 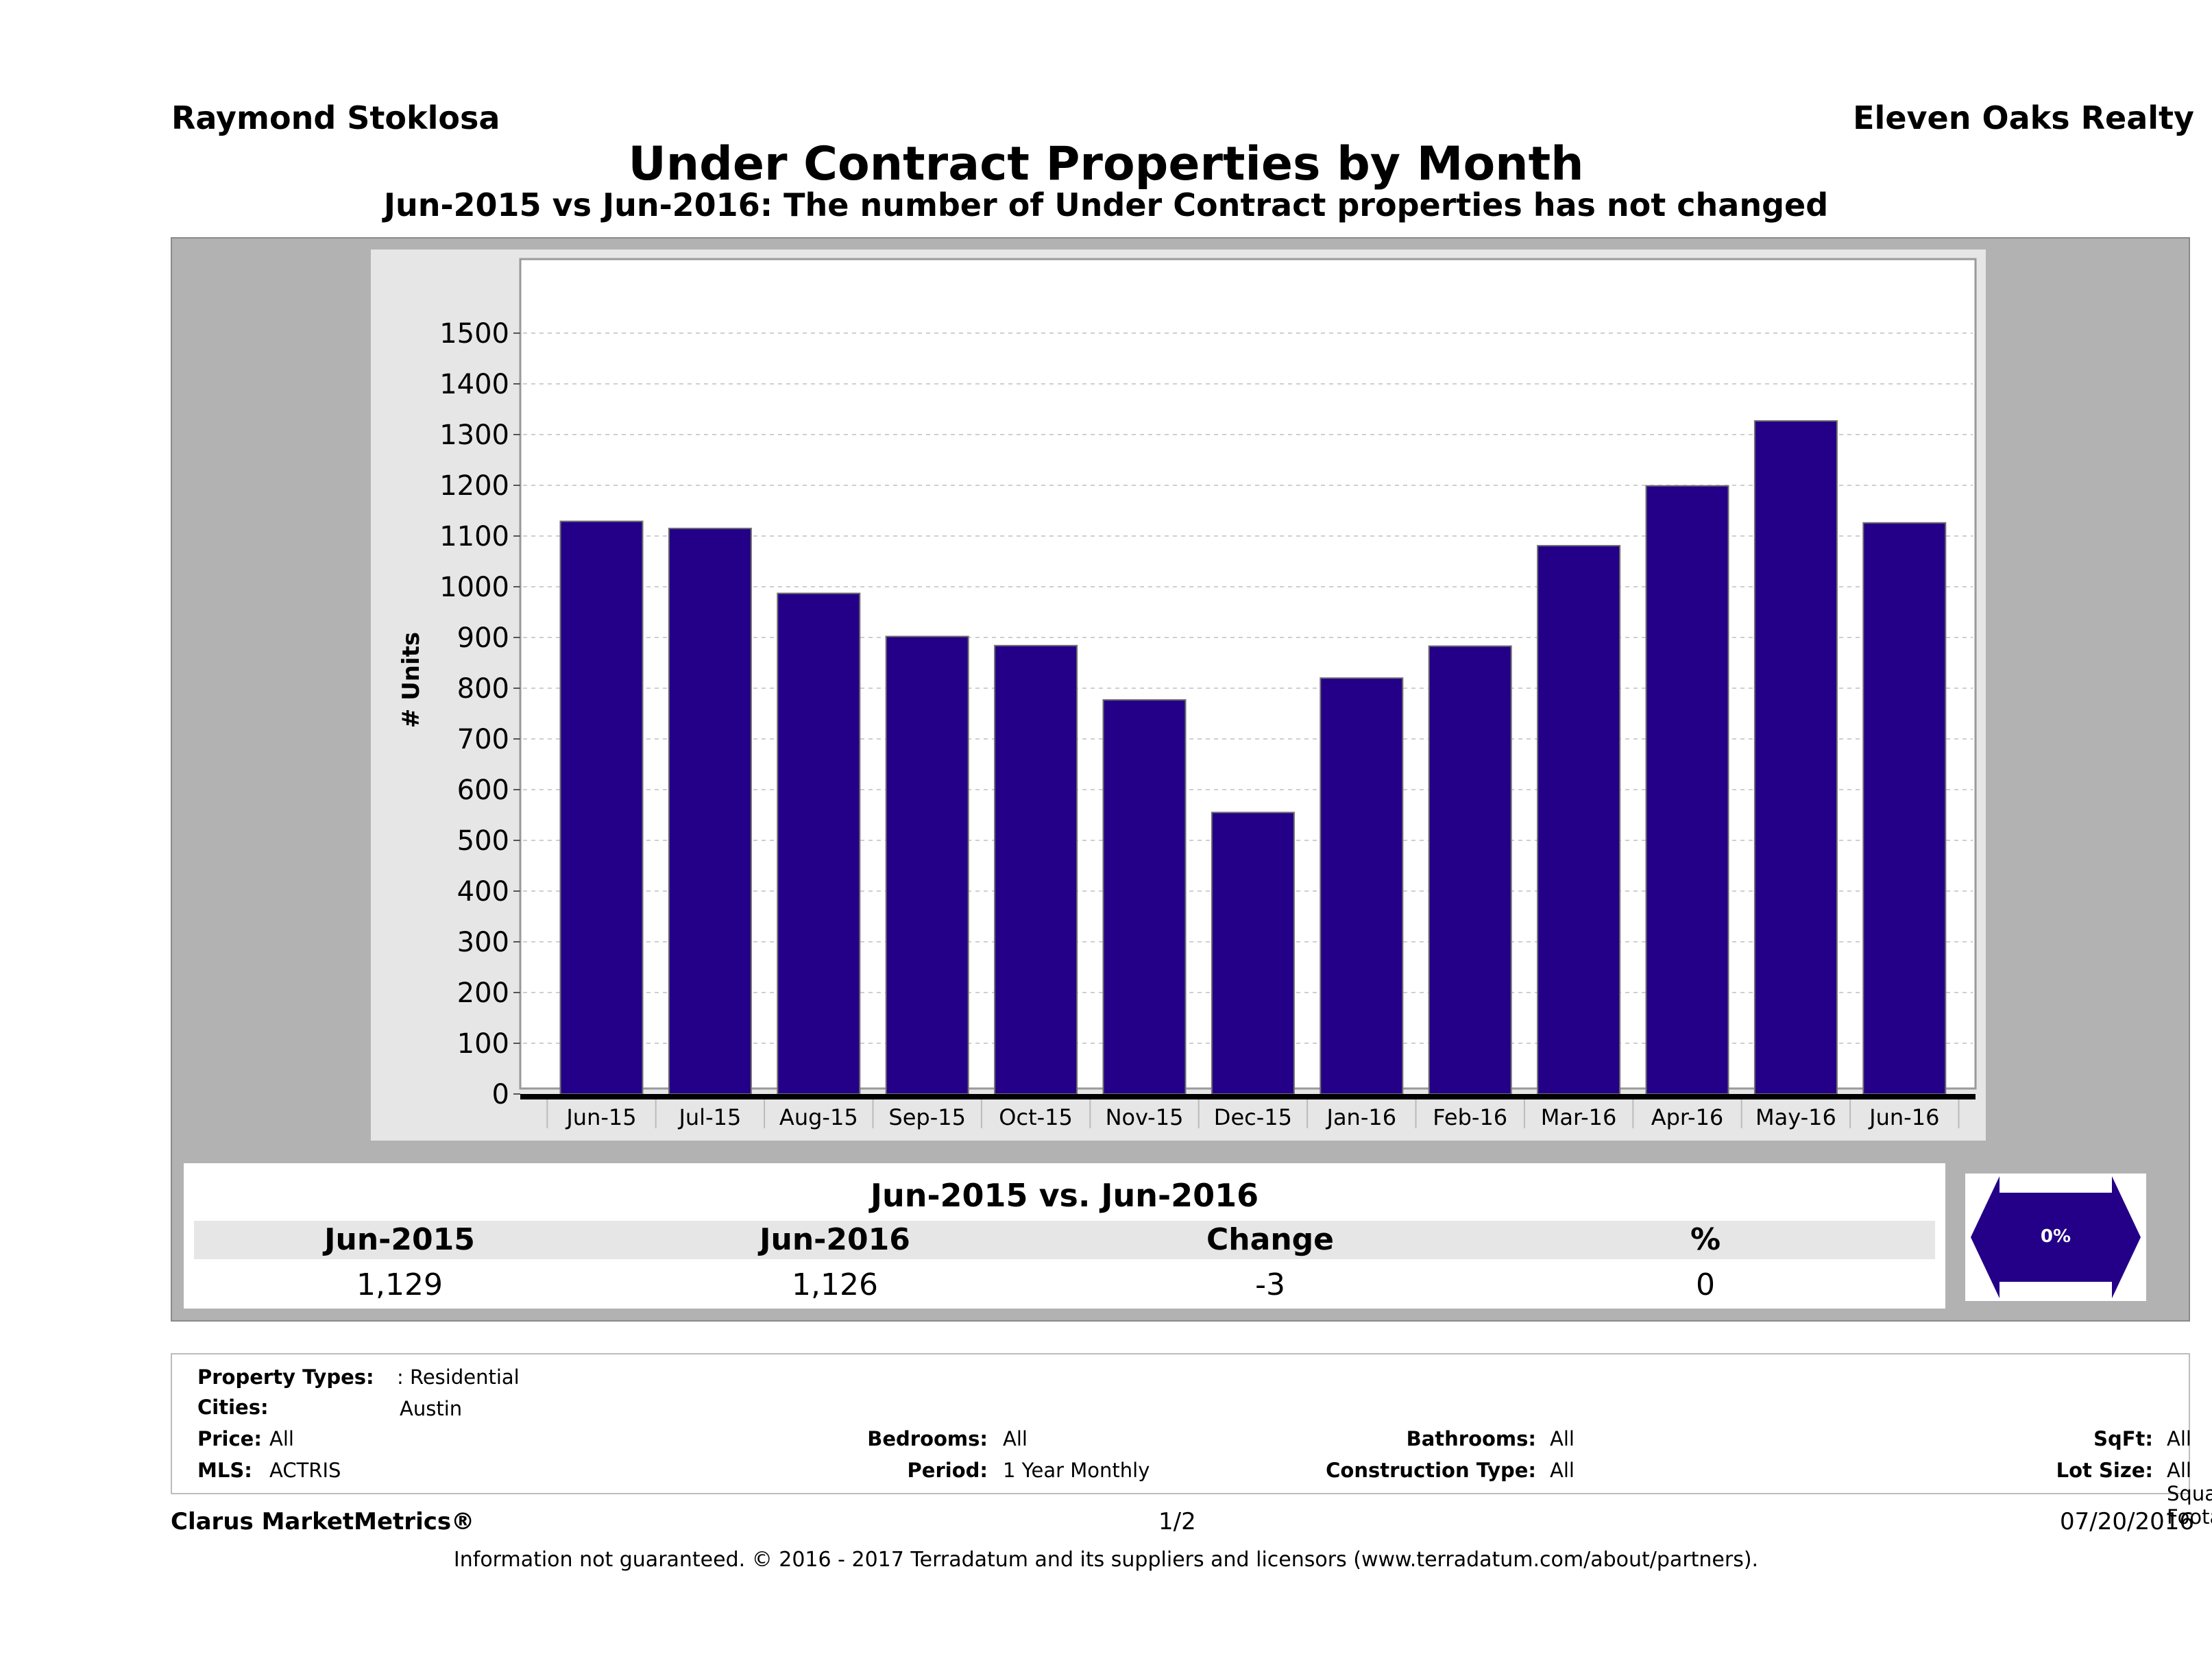 What do you see at coordinates (928, 1438) in the screenshot?
I see `bedrooms-label: Bedrooms:` at bounding box center [928, 1438].